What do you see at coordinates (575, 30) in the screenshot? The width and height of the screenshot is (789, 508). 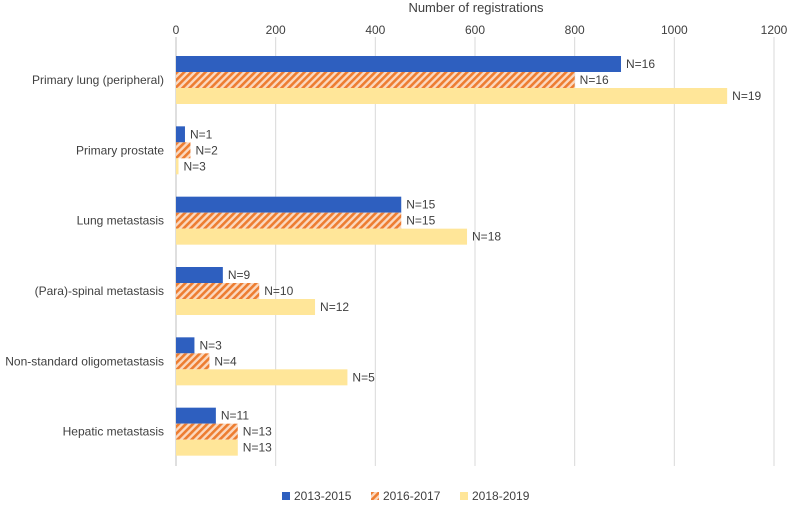 I see `x-tick-label-800: 800` at bounding box center [575, 30].